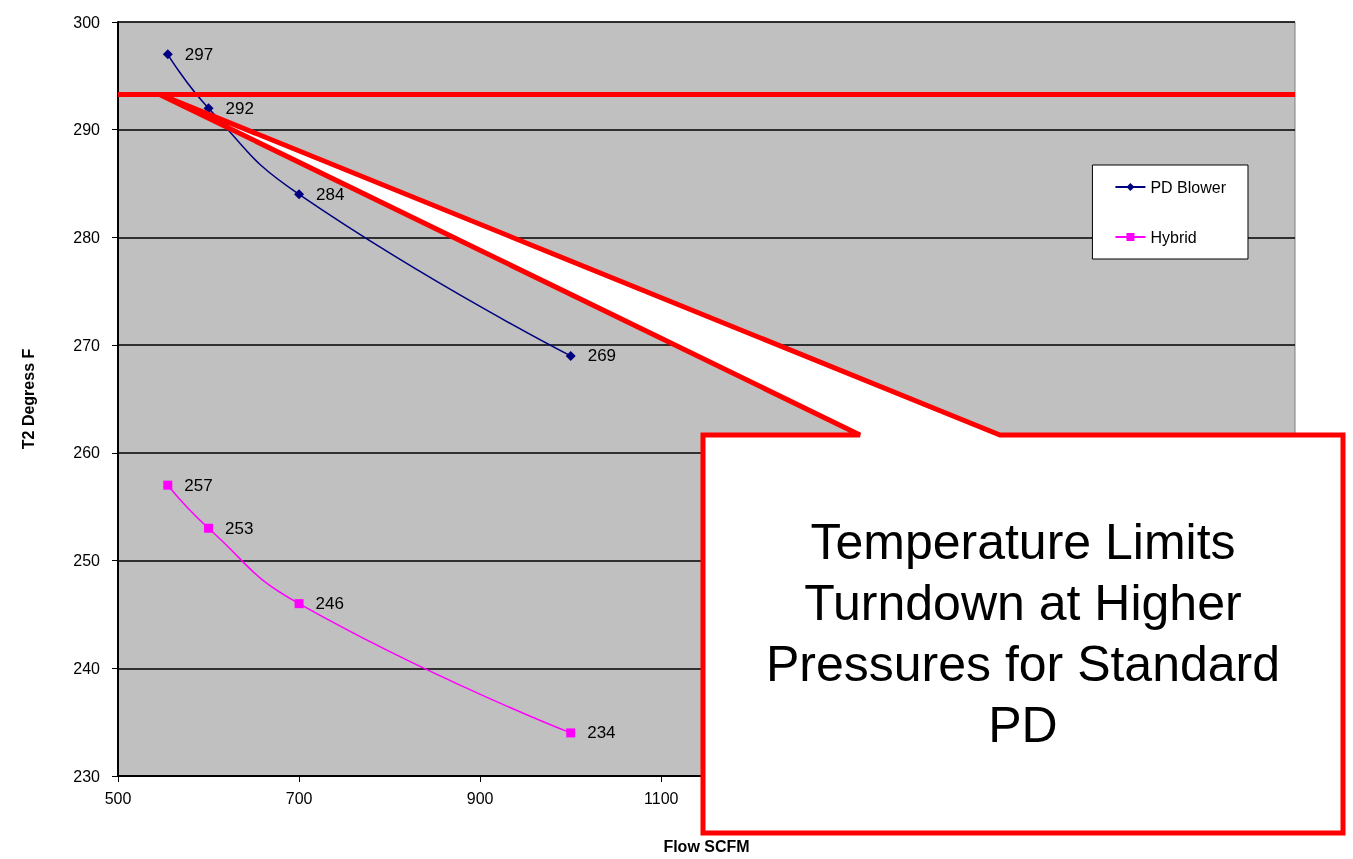 The height and width of the screenshot is (859, 1353). I want to click on data-label: 253, so click(239, 528).